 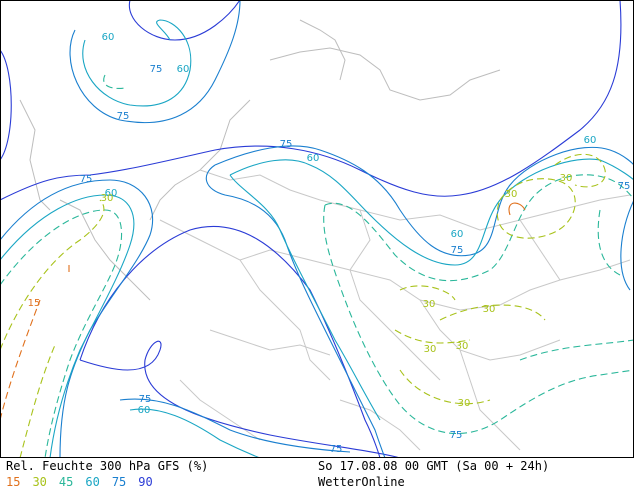 I want to click on legend-value: 90, so click(x=145, y=482).